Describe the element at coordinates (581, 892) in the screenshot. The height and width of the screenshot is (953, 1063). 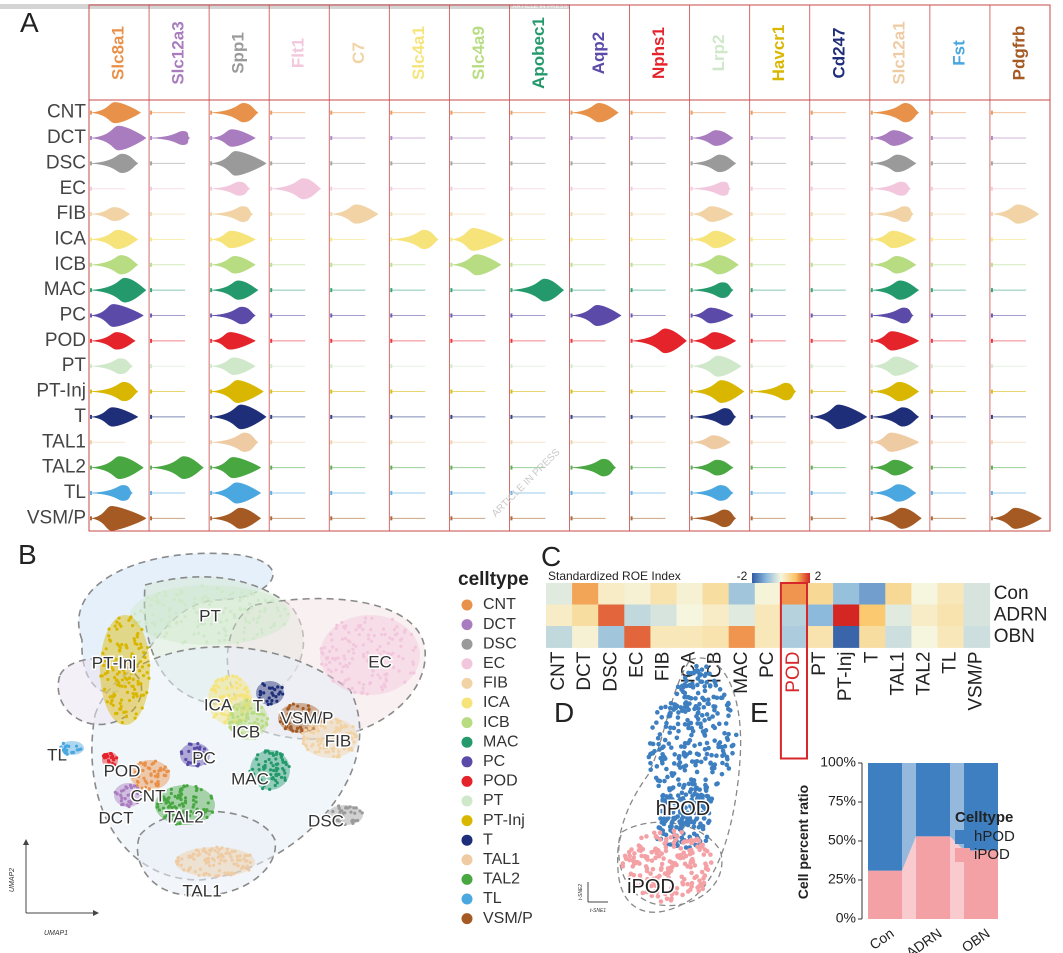
I see `tsne-y-label: t-SNE2` at that location.